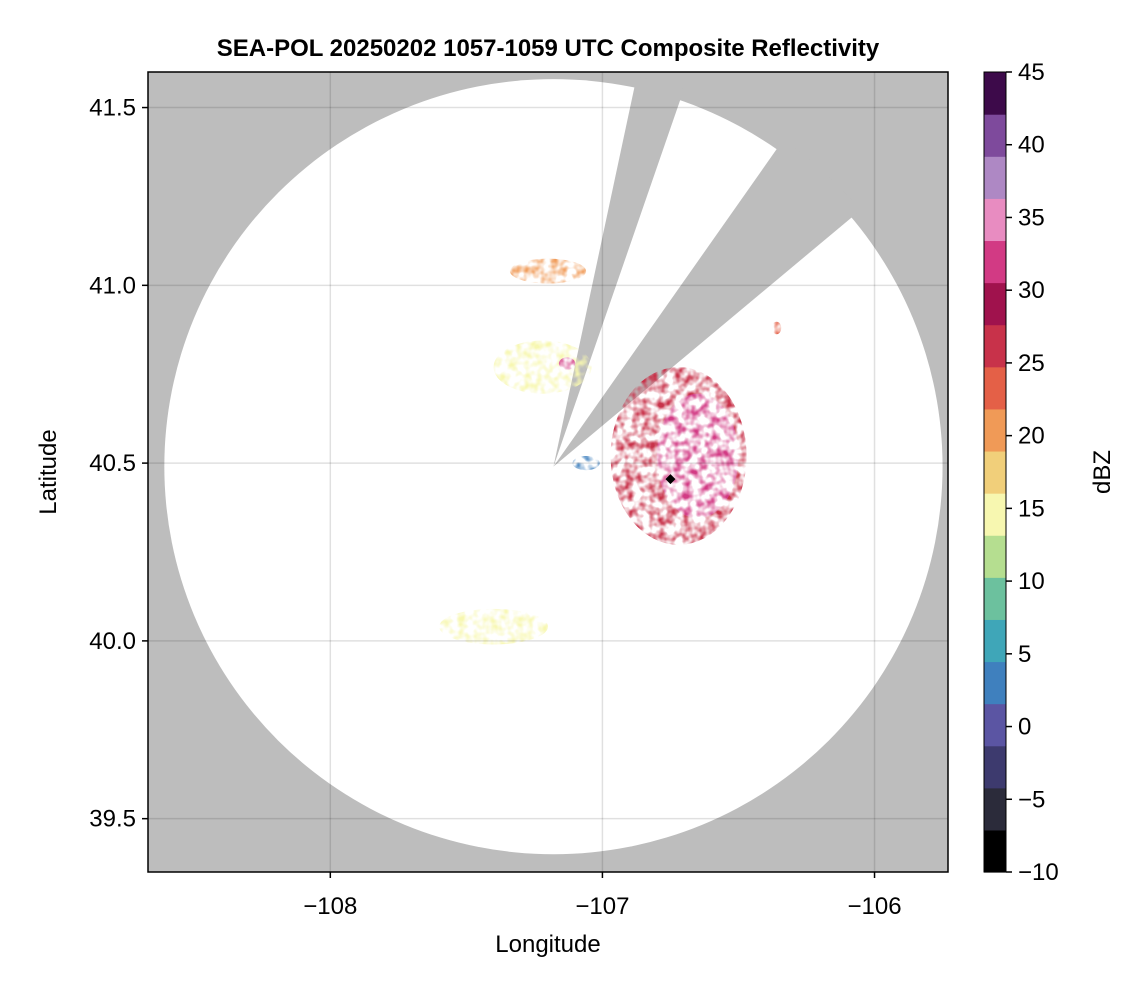 Image resolution: width=1146 pixels, height=990 pixels. I want to click on x-tick-label: −106, so click(874, 906).